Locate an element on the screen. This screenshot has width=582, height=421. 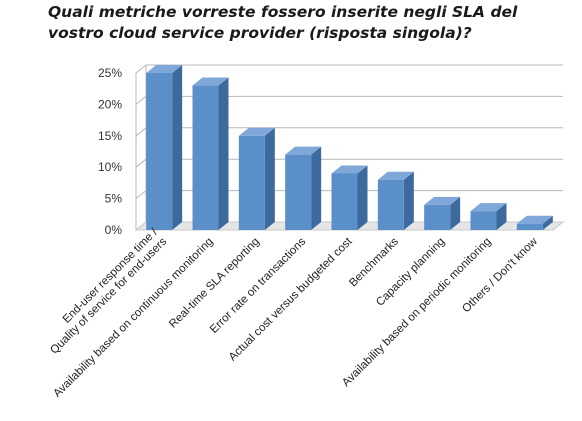
y-tick-label: 0% is located at coordinates (114, 230).